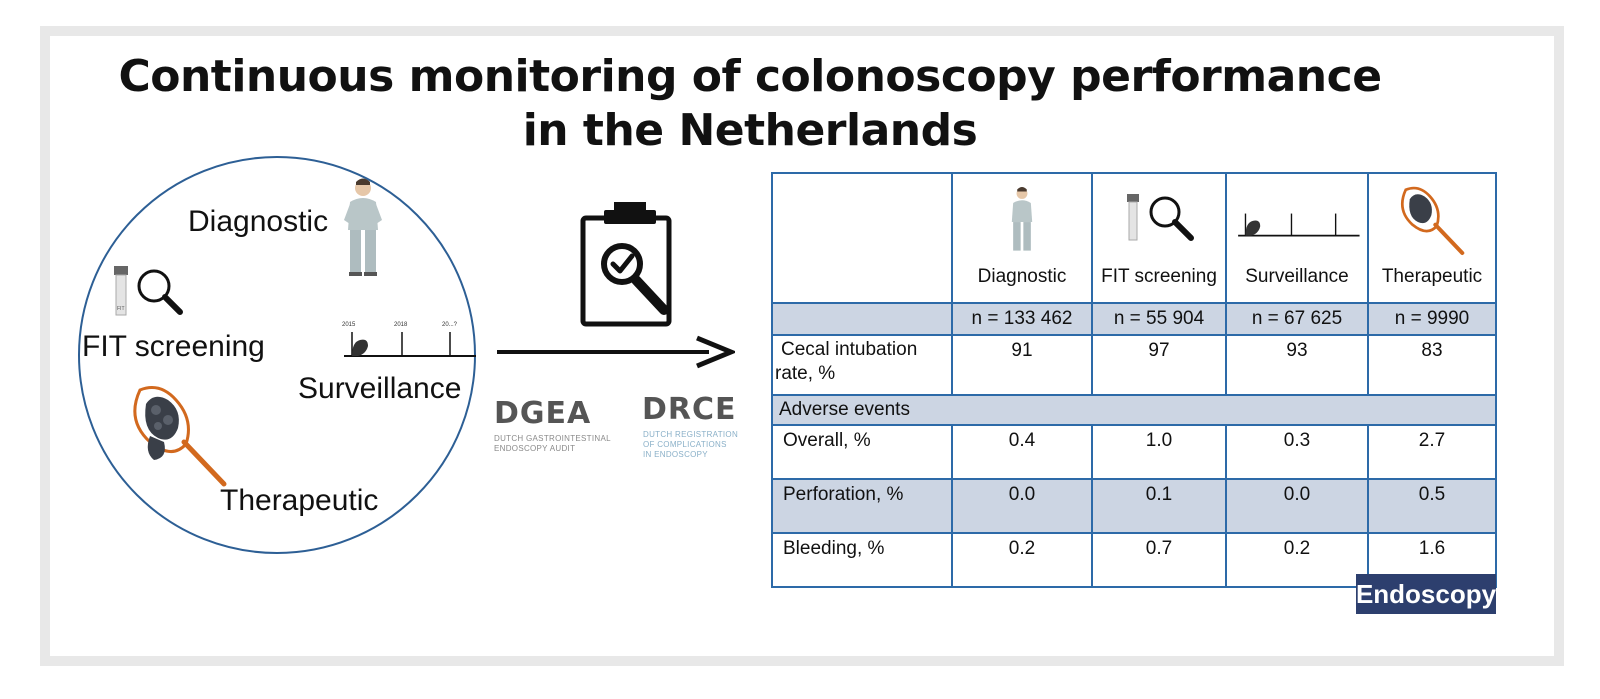 This screenshot has width=1600, height=699. I want to click on overall-row: Overall, % 0.4 1.0 0.3 2.7, so click(1134, 452).